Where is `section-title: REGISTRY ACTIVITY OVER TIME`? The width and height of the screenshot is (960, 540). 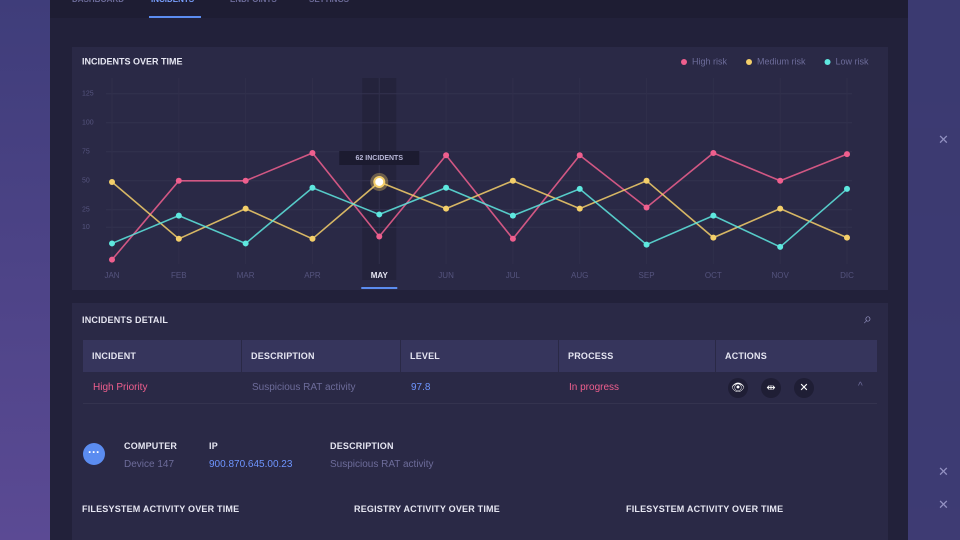
section-title: REGISTRY ACTIVITY OVER TIME is located at coordinates (427, 509).